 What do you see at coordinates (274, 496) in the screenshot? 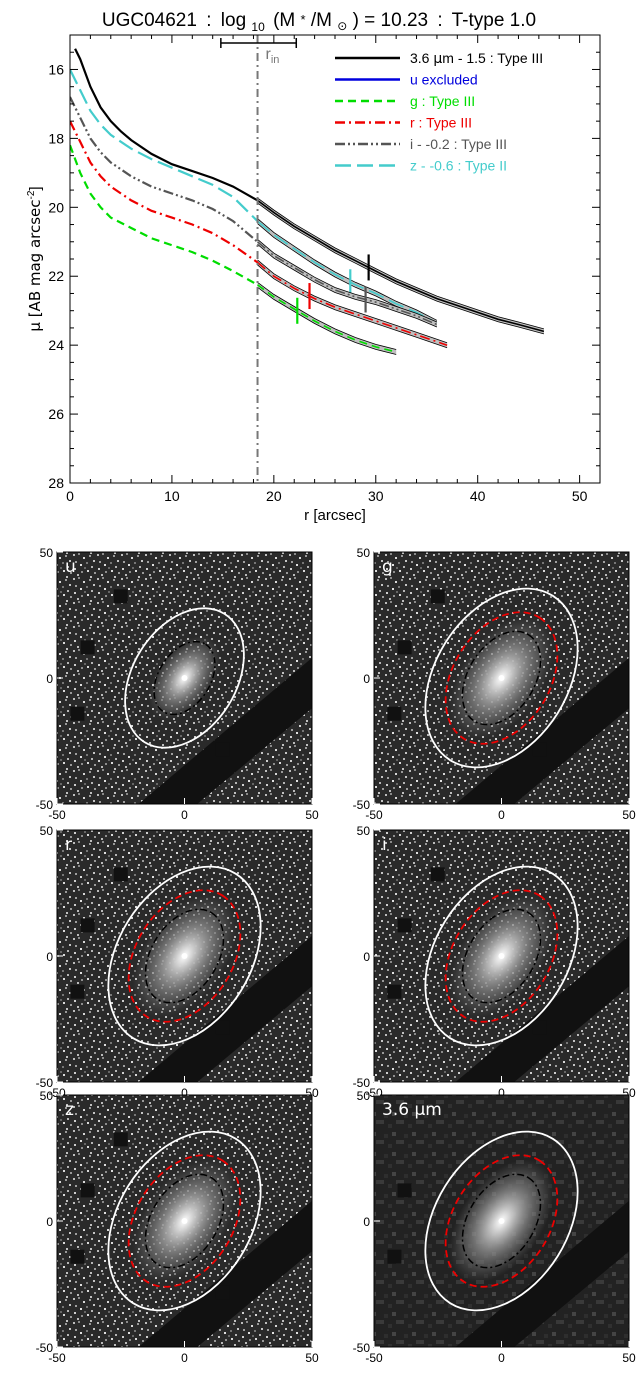
I see `x-tick-label: 20` at bounding box center [274, 496].